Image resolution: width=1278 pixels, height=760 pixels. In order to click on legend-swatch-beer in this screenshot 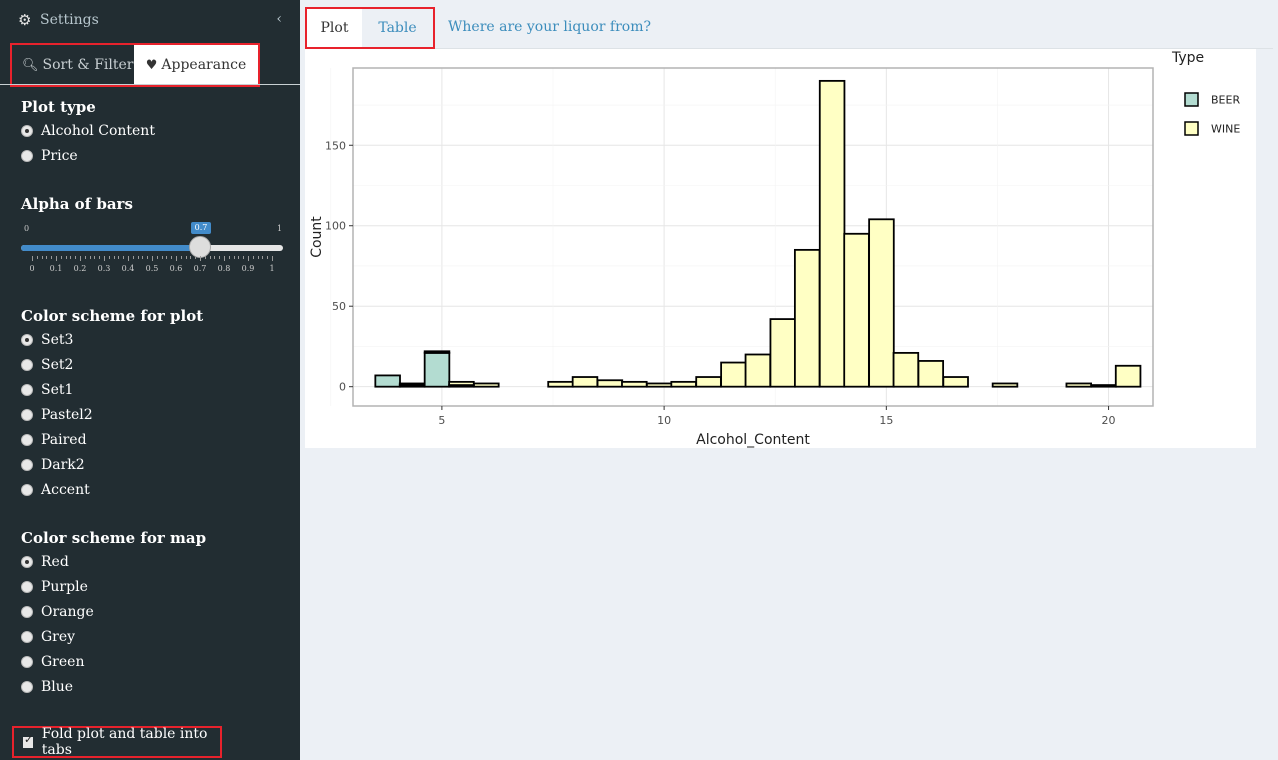, I will do `click(1191, 99)`.